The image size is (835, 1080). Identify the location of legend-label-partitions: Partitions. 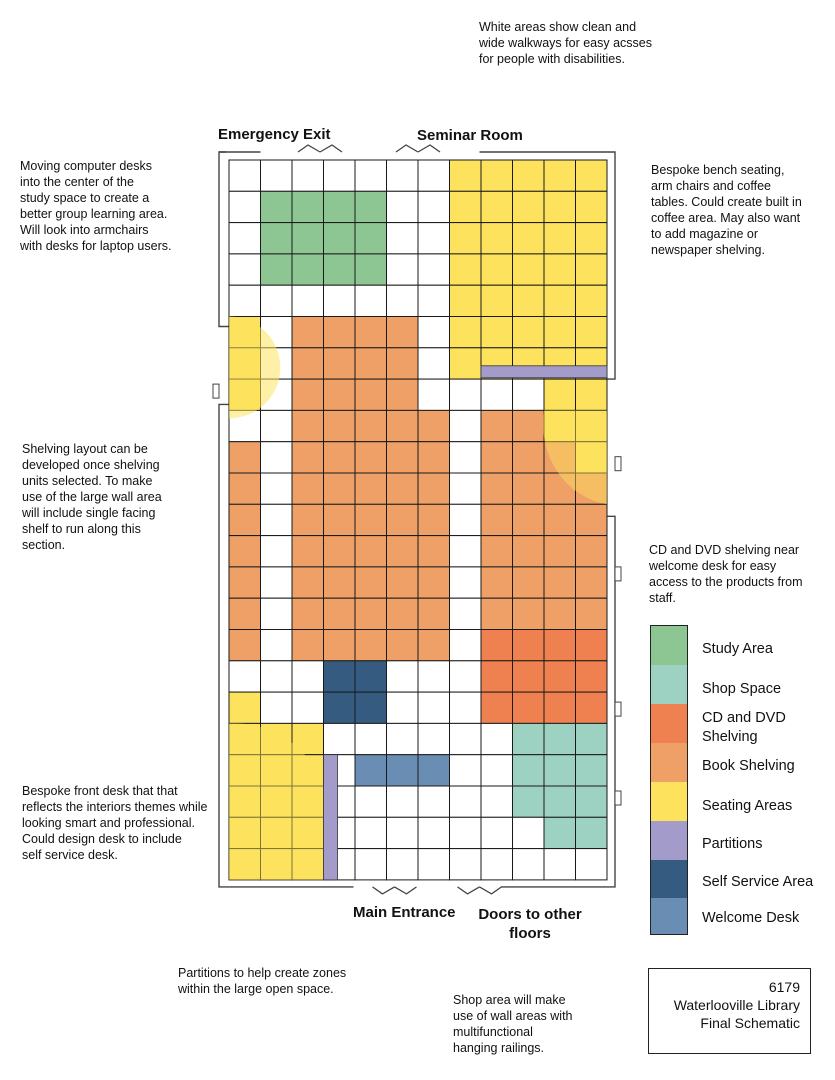
(732, 844).